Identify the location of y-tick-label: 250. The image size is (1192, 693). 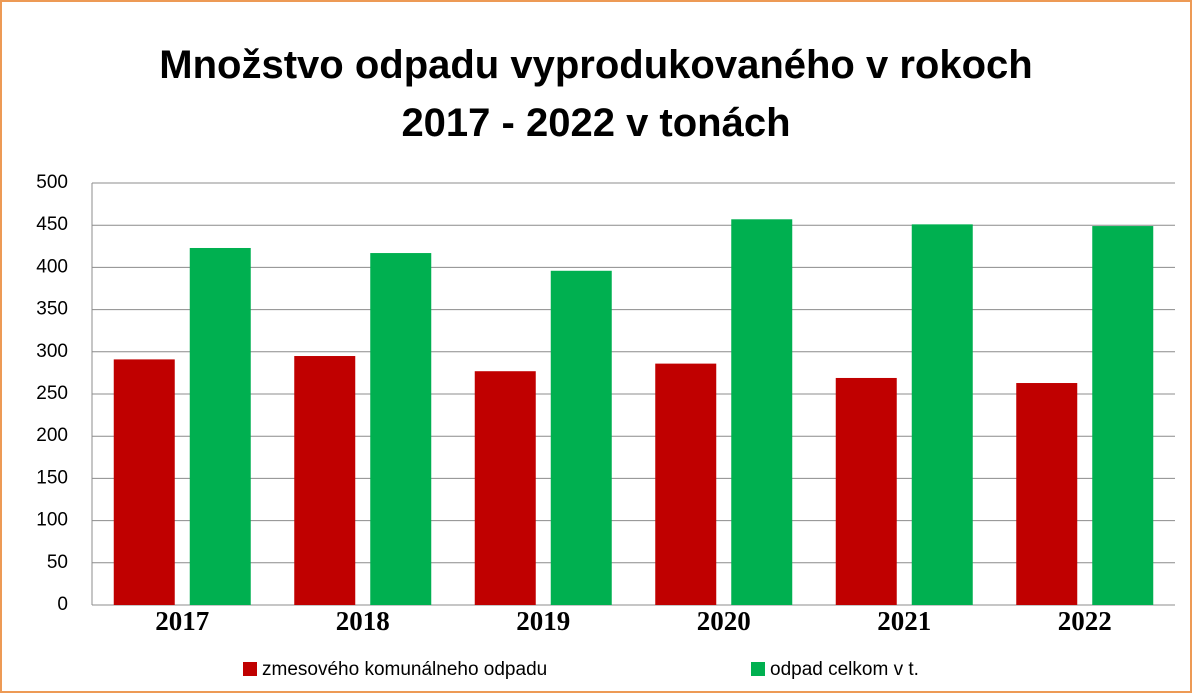
(52, 393).